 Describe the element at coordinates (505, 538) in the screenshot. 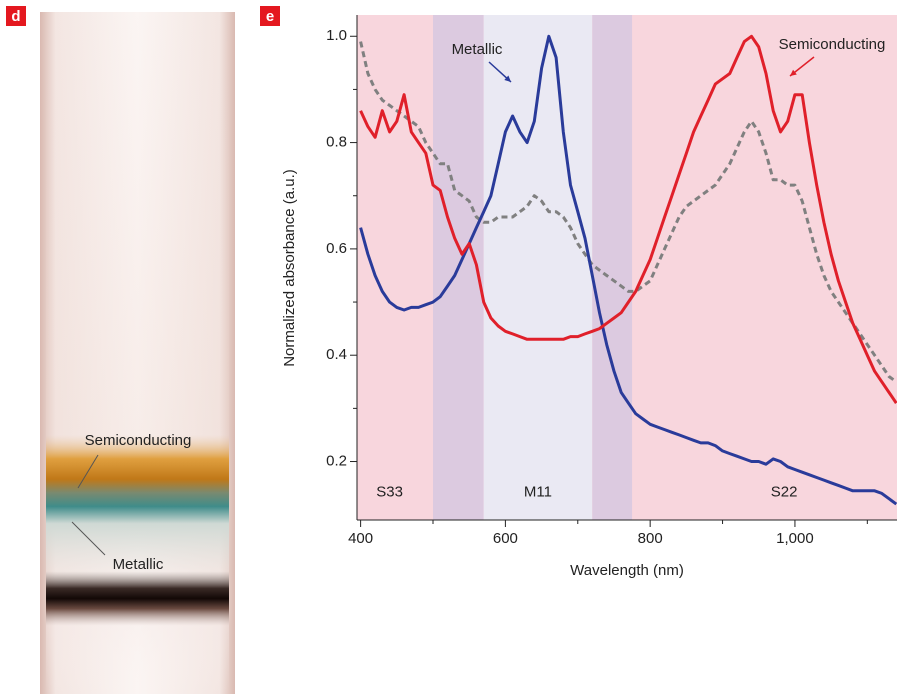

I see `x-tick-label: 600` at that location.